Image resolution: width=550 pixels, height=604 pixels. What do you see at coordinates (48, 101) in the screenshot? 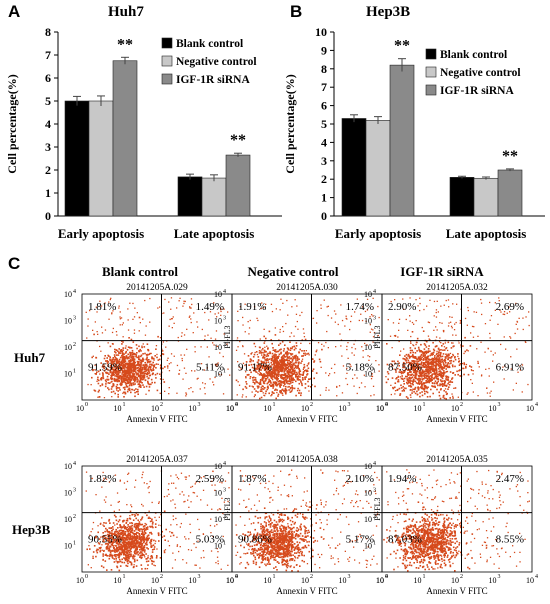
I see `y-tick-label: 5` at bounding box center [48, 101].